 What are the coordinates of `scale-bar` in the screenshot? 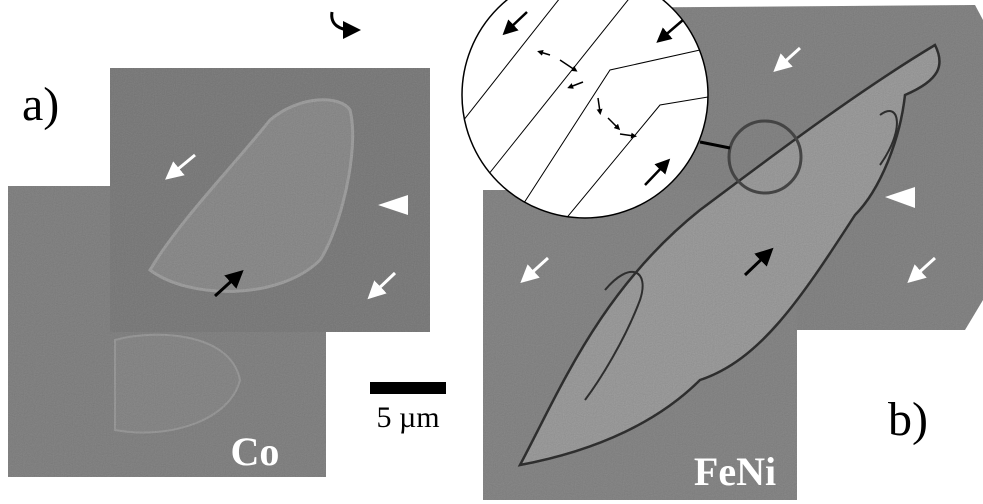 It's located at (408, 388).